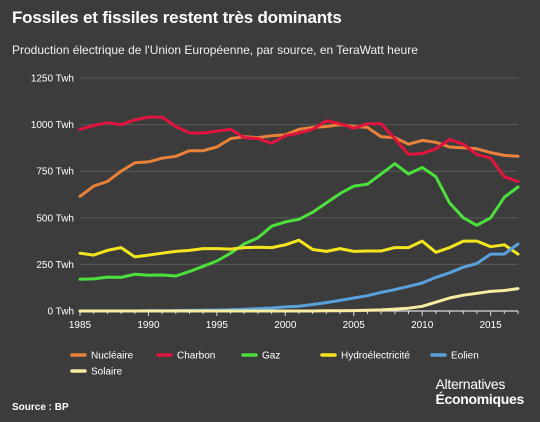 Image resolution: width=540 pixels, height=422 pixels. I want to click on x-tick-label: 1985, so click(80, 325).